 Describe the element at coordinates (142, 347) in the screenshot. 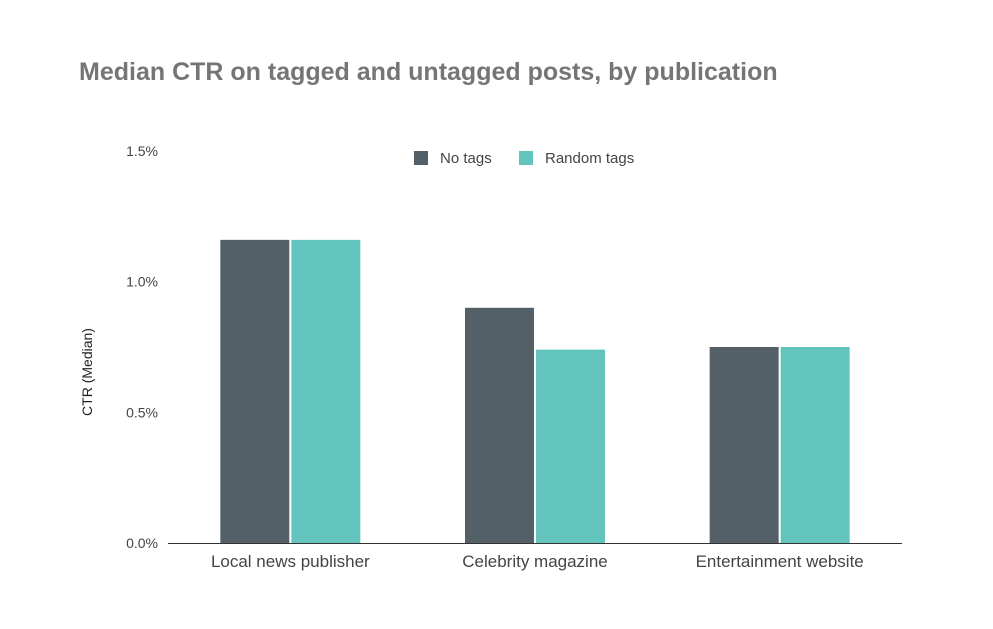

I see `y-axis-ticks: 0.0% 0.5% 1.0% 1.5%` at that location.